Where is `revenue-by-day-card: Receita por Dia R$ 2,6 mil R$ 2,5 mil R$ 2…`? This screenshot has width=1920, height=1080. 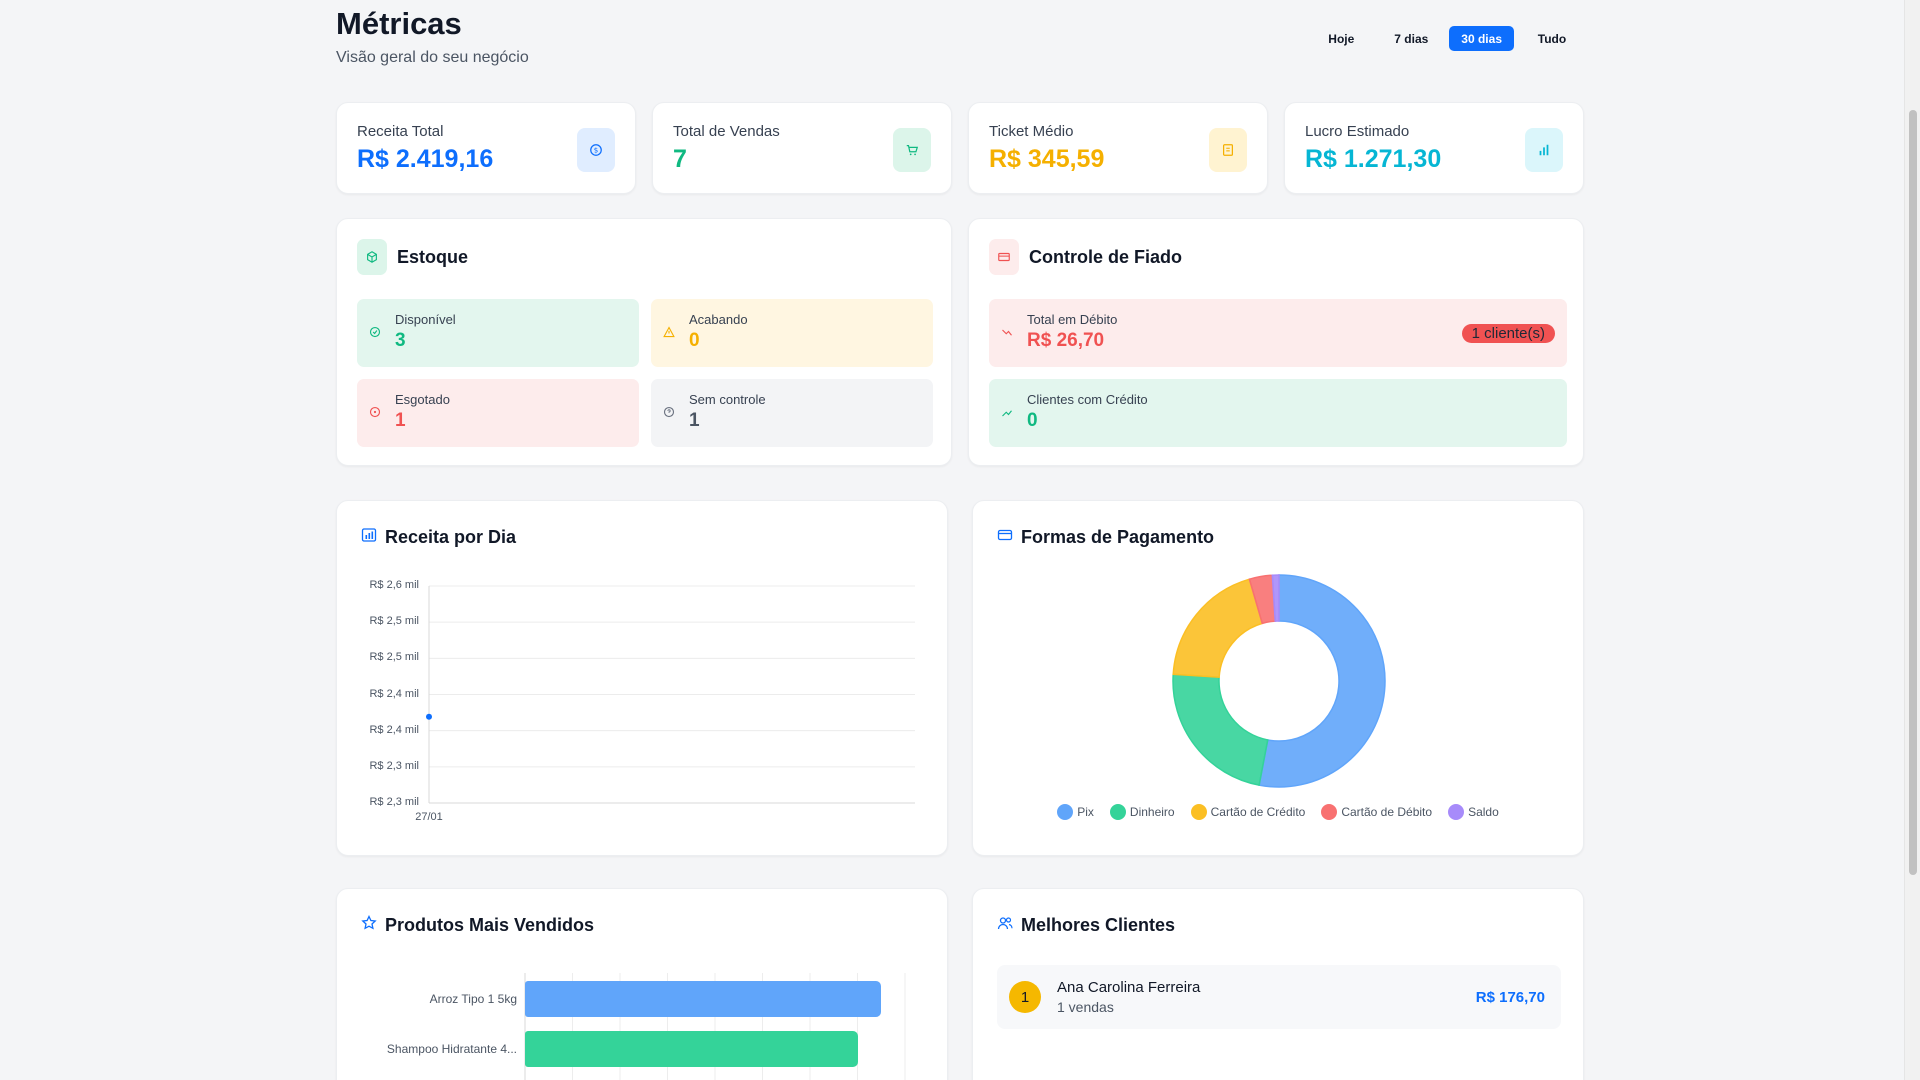
revenue-by-day-card: Receita por Dia R$ 2,6 mil R$ 2,5 mil R$ 2… is located at coordinates (642, 678).